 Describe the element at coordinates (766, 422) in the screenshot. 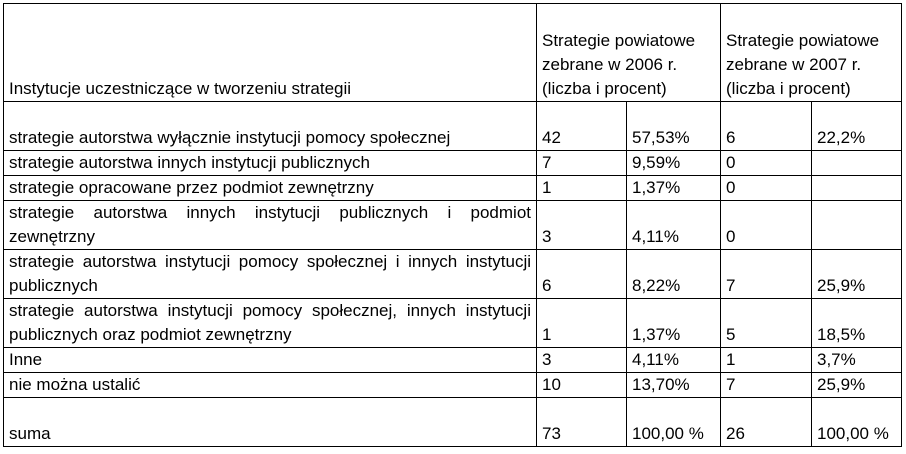

I see `count-2007: 26` at that location.